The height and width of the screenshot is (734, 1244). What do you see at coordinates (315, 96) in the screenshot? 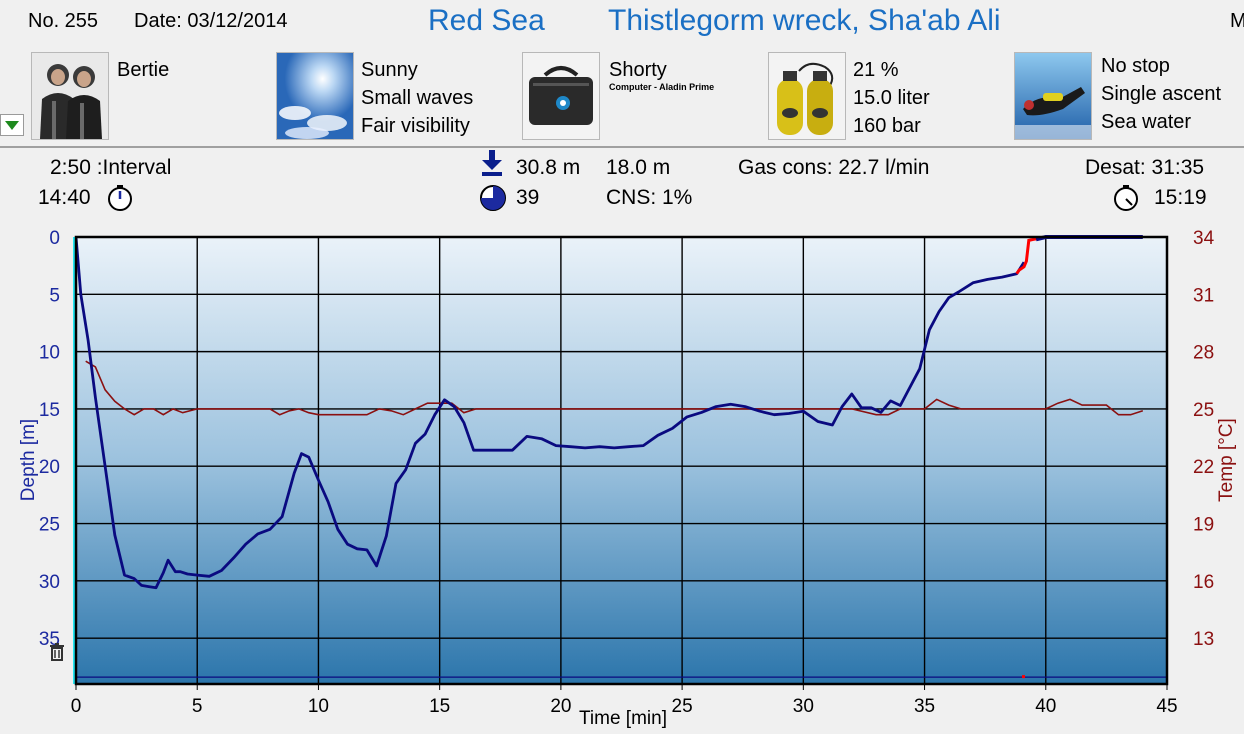
I see `sky-weather-icon` at bounding box center [315, 96].